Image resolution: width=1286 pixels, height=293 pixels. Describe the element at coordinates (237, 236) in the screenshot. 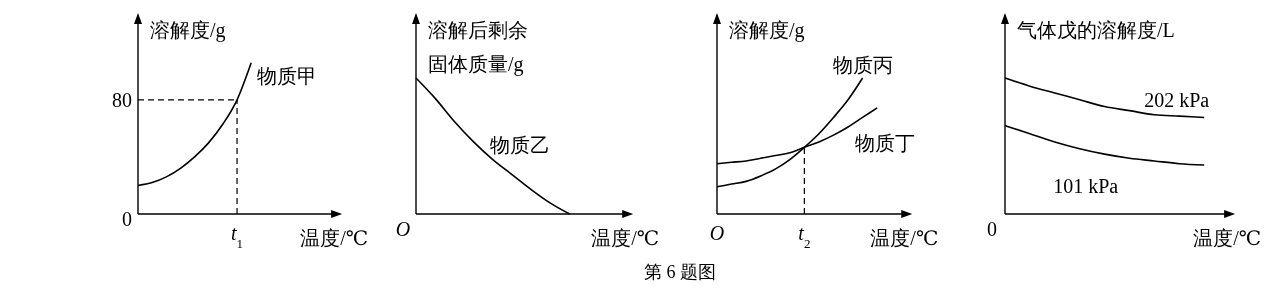

I see `x-tick-label: t$_{1}$` at that location.